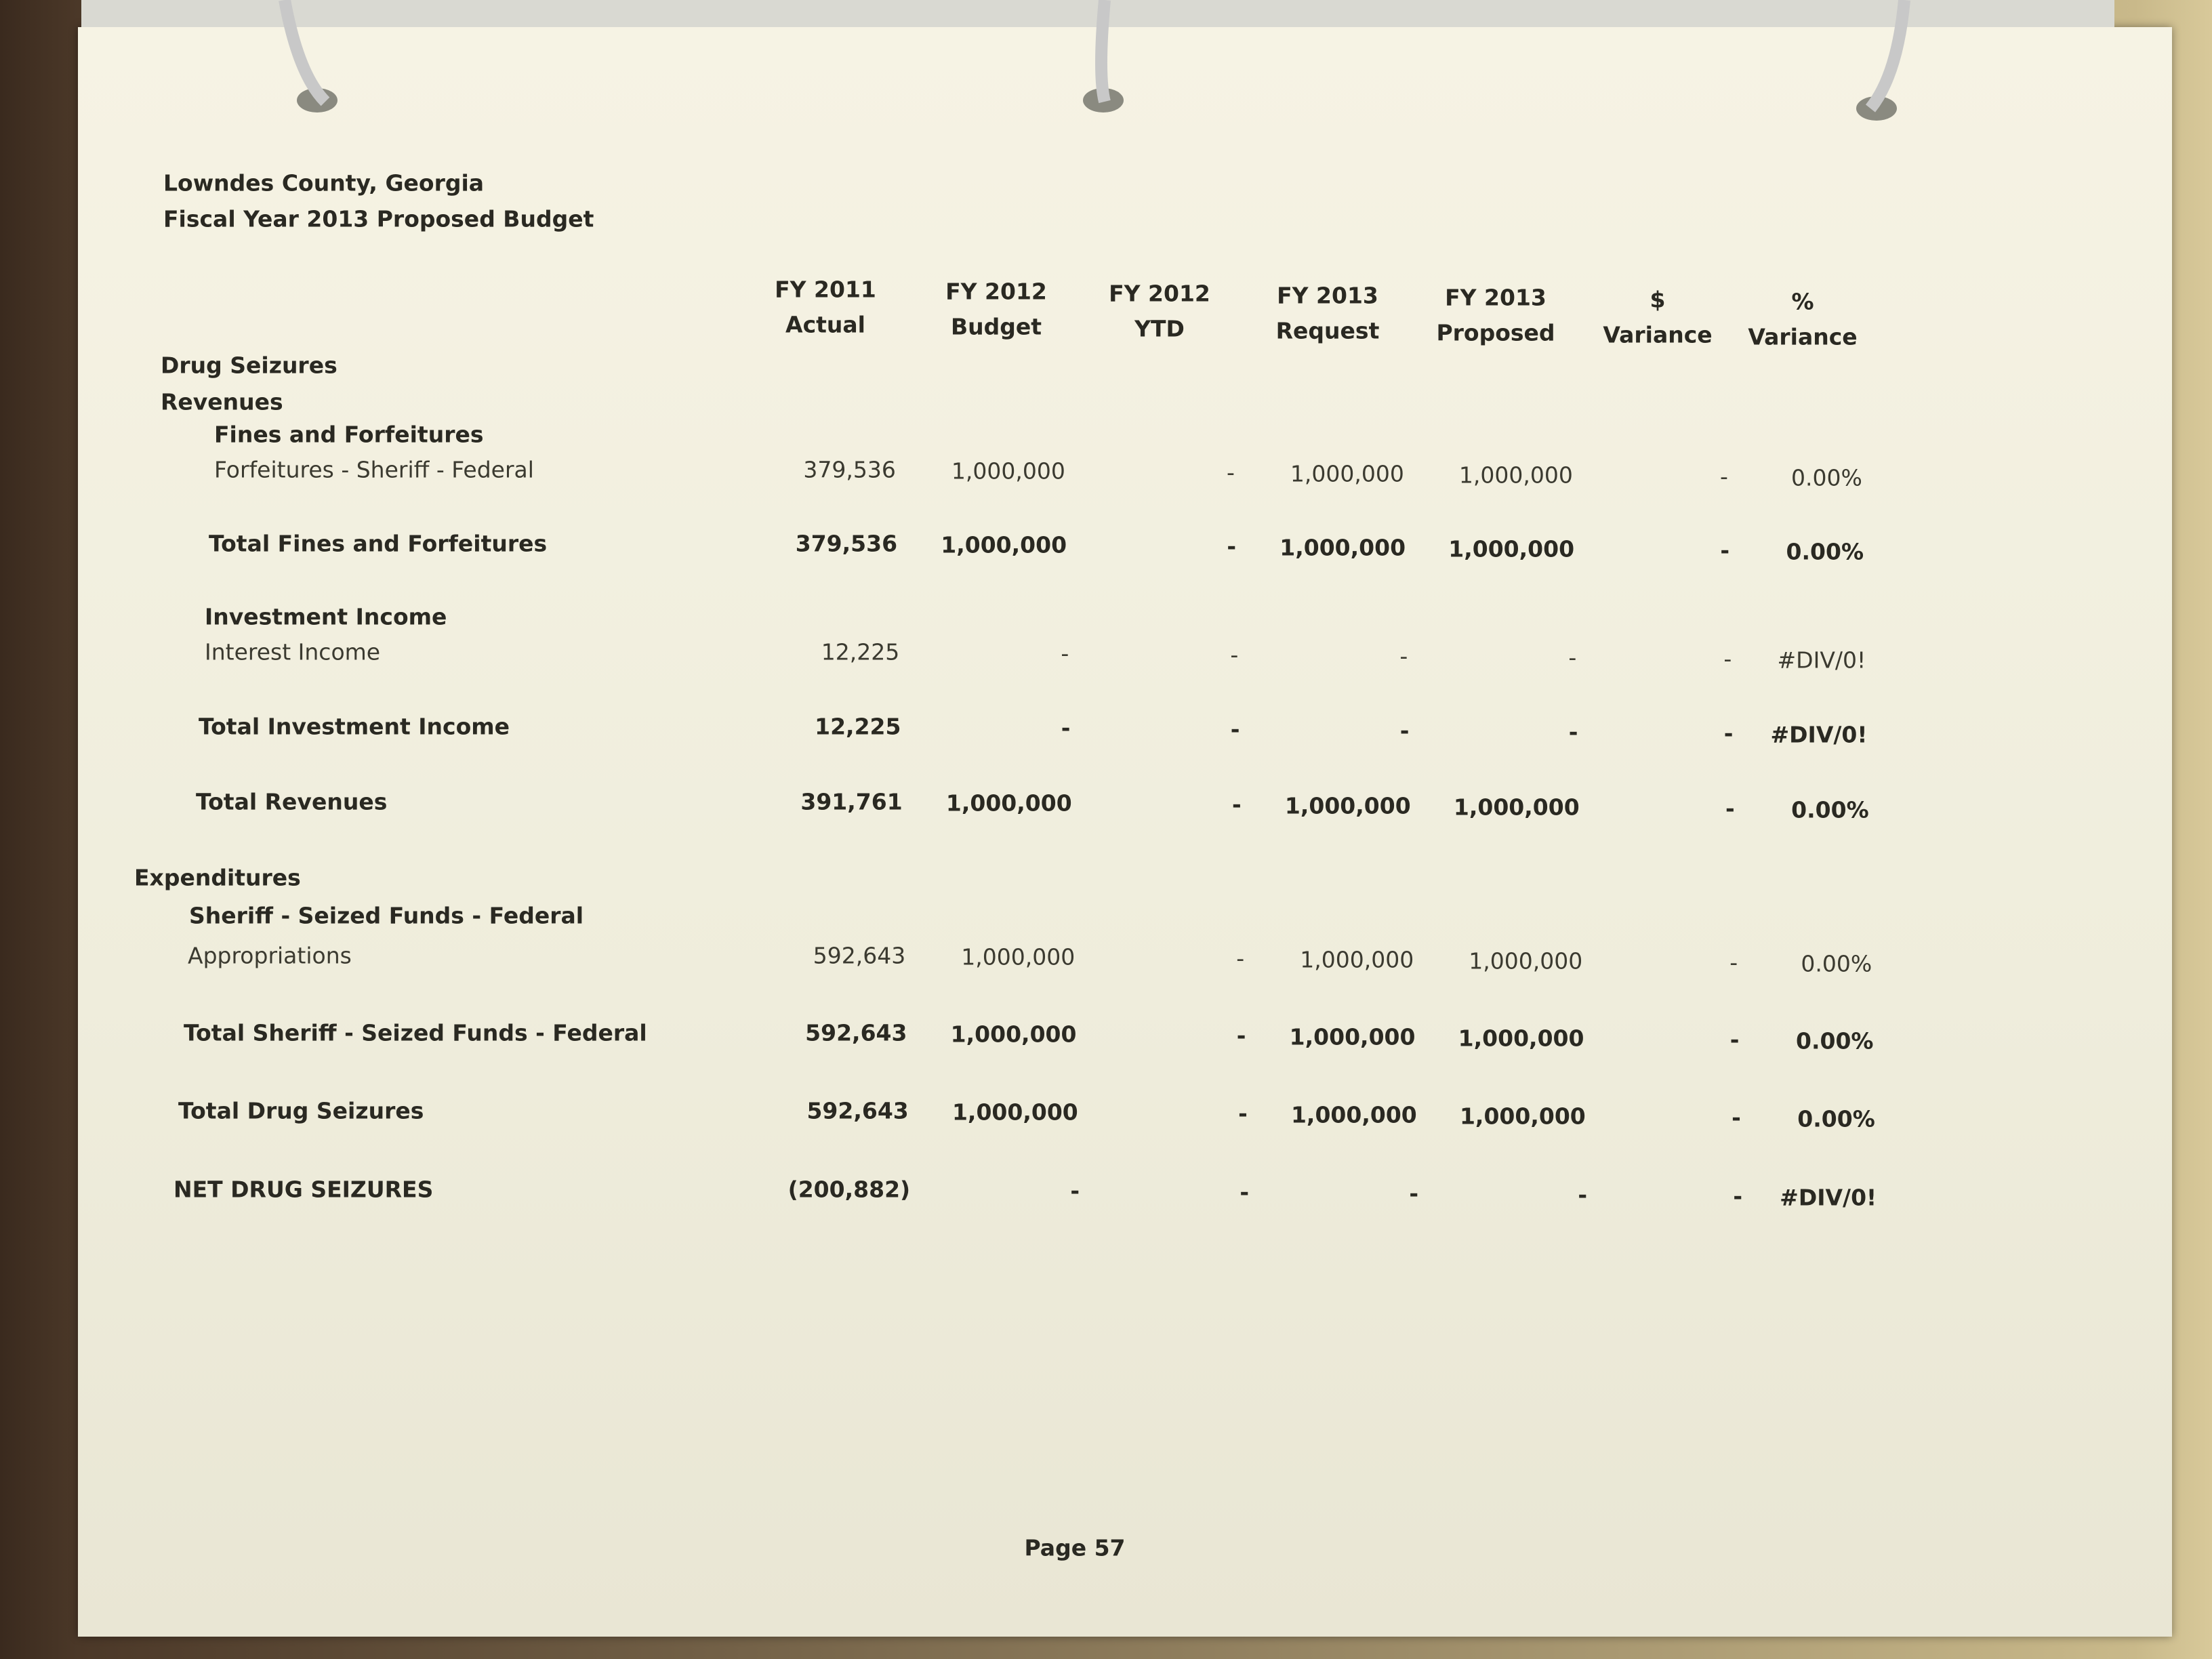 This screenshot has height=1659, width=2212. What do you see at coordinates (1160, 328) in the screenshot?
I see `column-header: YTD` at bounding box center [1160, 328].